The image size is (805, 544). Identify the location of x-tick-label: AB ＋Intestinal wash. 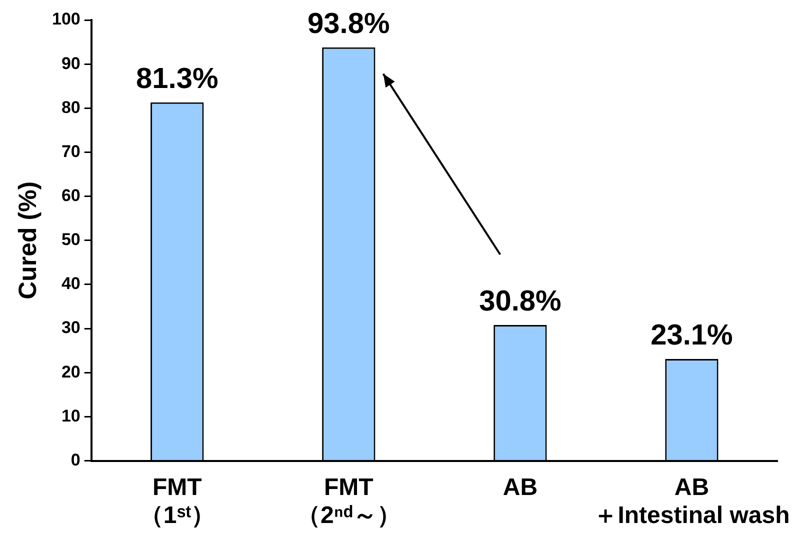
(692, 501).